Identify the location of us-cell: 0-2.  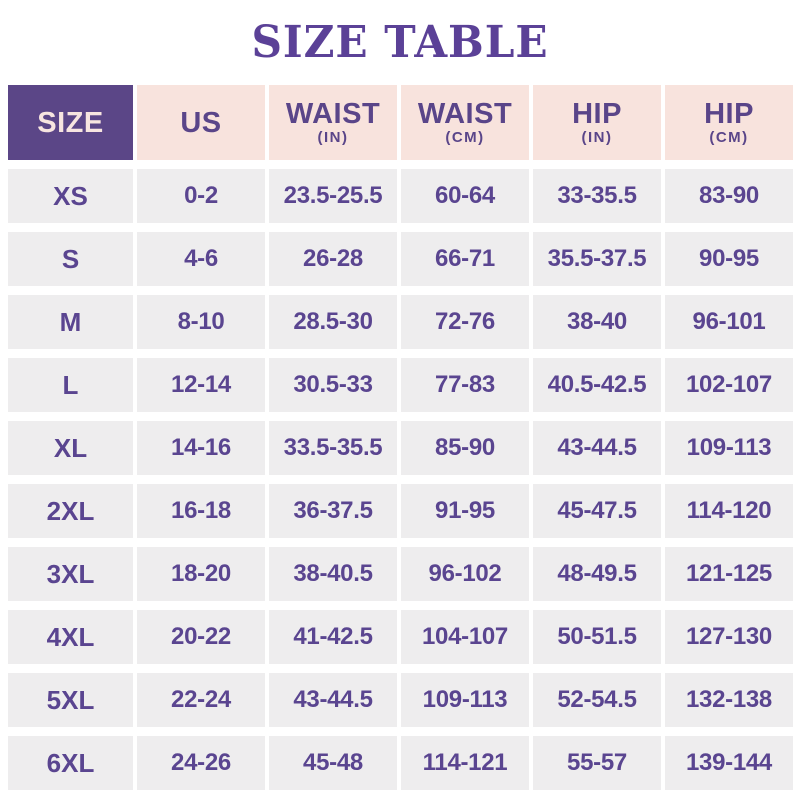
(201, 196).